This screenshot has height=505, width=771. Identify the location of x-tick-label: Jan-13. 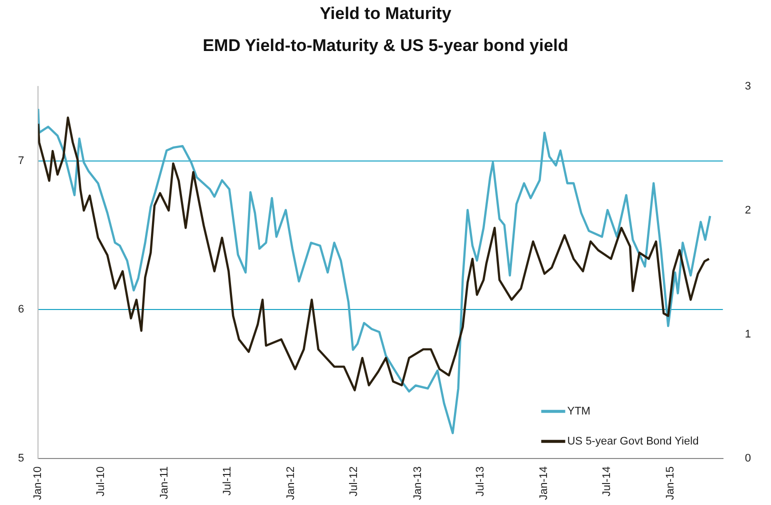
(418, 483).